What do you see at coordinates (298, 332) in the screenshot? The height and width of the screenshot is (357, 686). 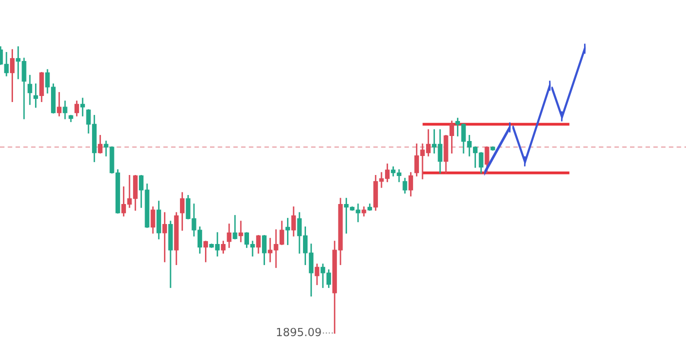 I see `annotation: 1895.09` at bounding box center [298, 332].